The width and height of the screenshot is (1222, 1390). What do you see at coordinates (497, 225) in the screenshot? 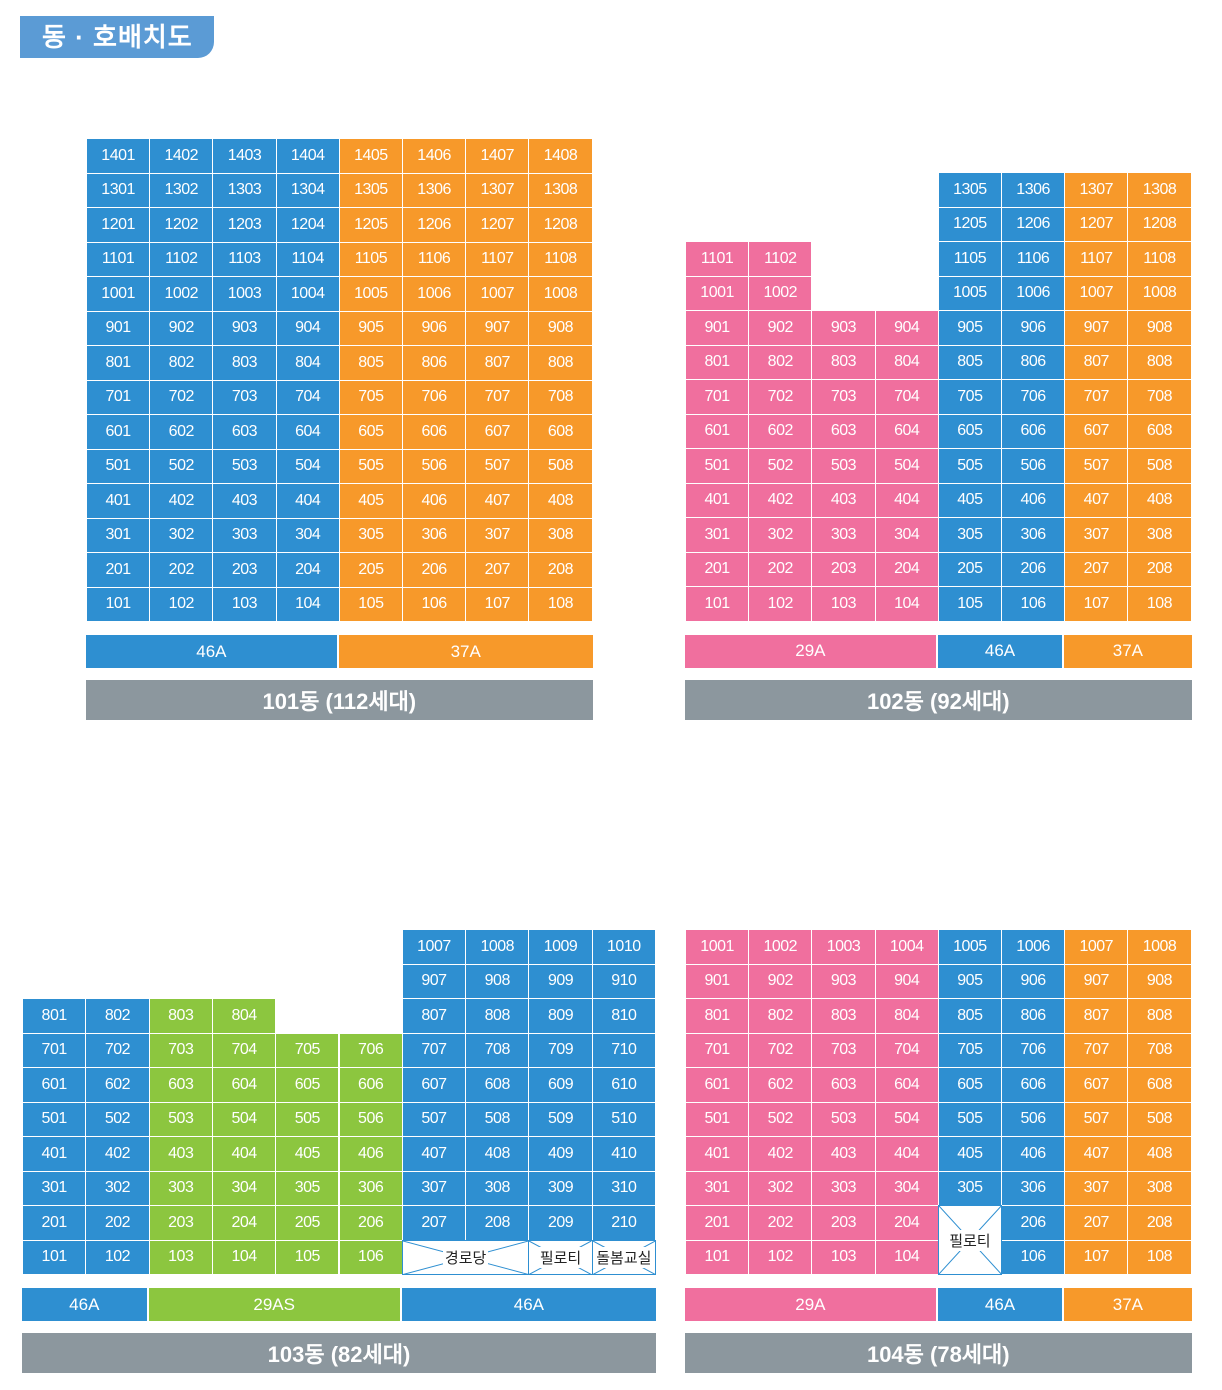
I see `unit-cell: 1207` at bounding box center [497, 225].